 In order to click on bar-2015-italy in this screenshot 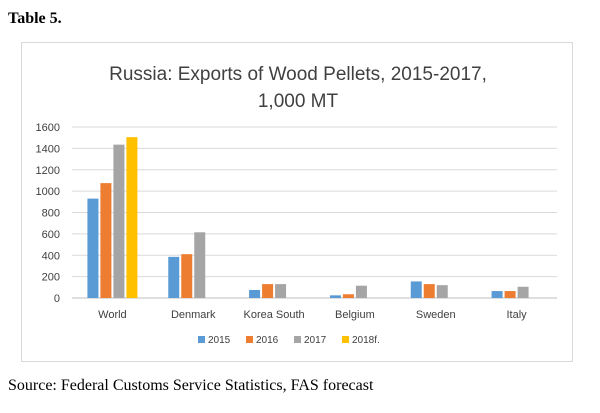, I will do `click(497, 294)`.